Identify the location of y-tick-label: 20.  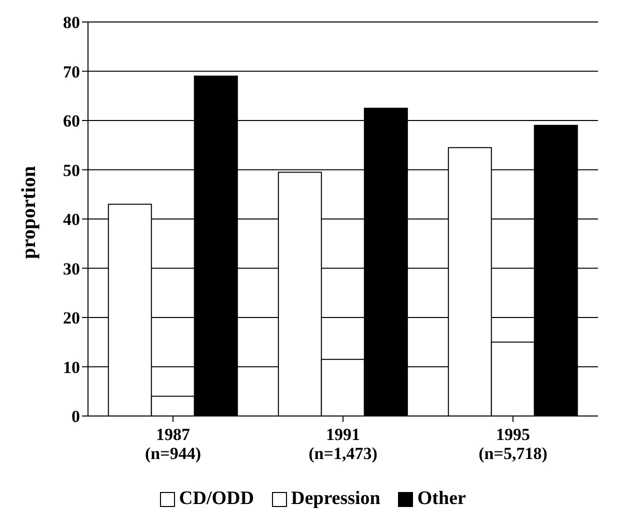
(71, 318).